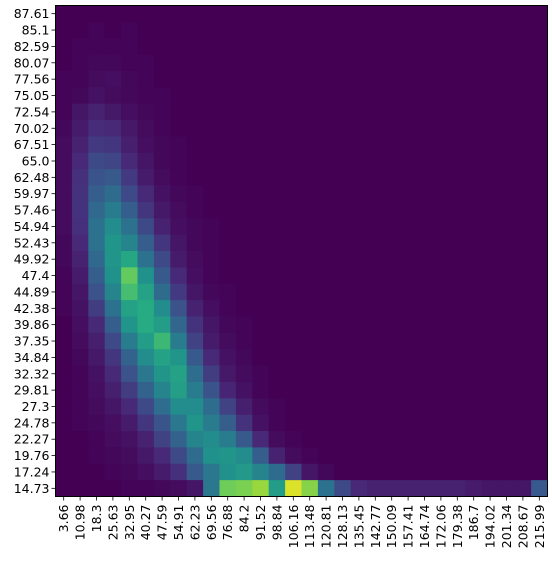 Image resolution: width=552 pixels, height=561 pixels. I want to click on x-tick-label: 3.66, so click(63, 518).